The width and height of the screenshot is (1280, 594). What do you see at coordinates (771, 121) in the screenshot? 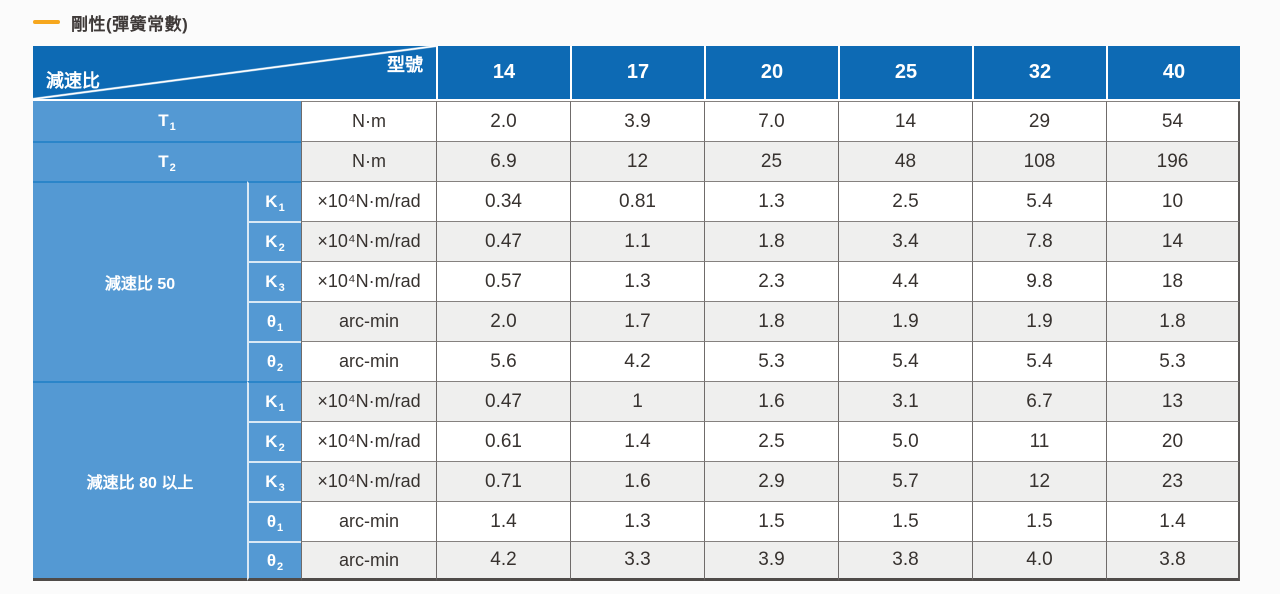
I see `value-cell: 7.0` at bounding box center [771, 121].